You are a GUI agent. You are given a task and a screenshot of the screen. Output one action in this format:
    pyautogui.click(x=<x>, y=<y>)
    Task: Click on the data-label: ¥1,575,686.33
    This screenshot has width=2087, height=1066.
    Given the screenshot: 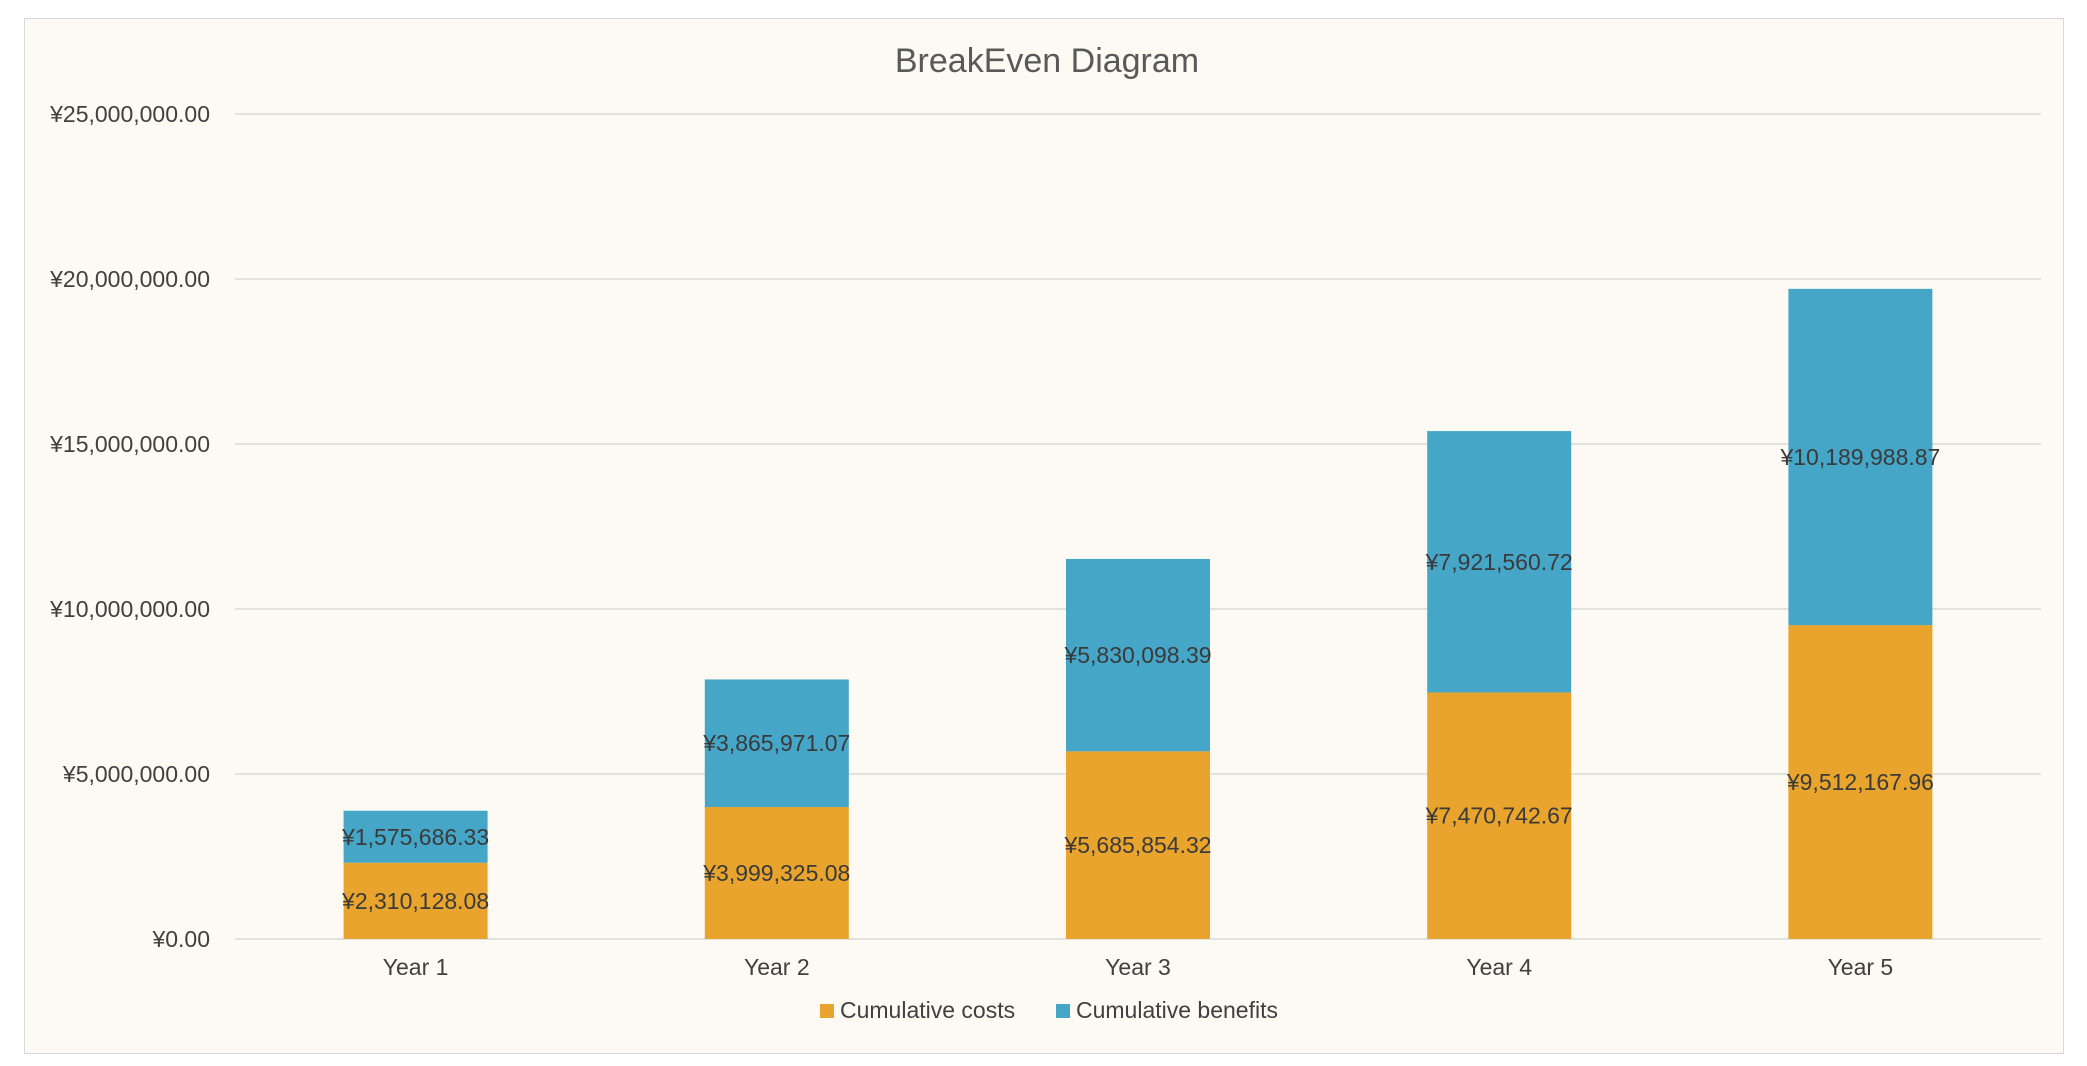 What is the action you would take?
    pyautogui.click(x=415, y=837)
    